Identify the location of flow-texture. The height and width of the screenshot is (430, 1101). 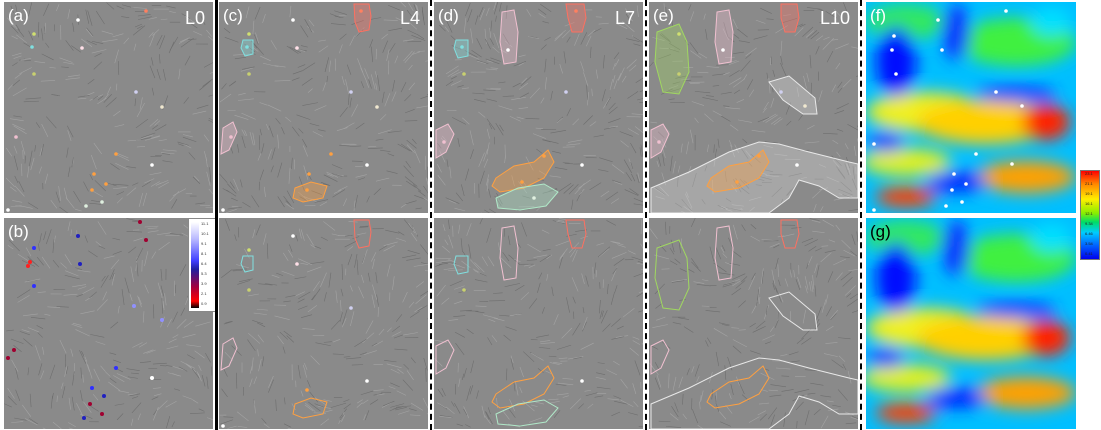
(753, 107).